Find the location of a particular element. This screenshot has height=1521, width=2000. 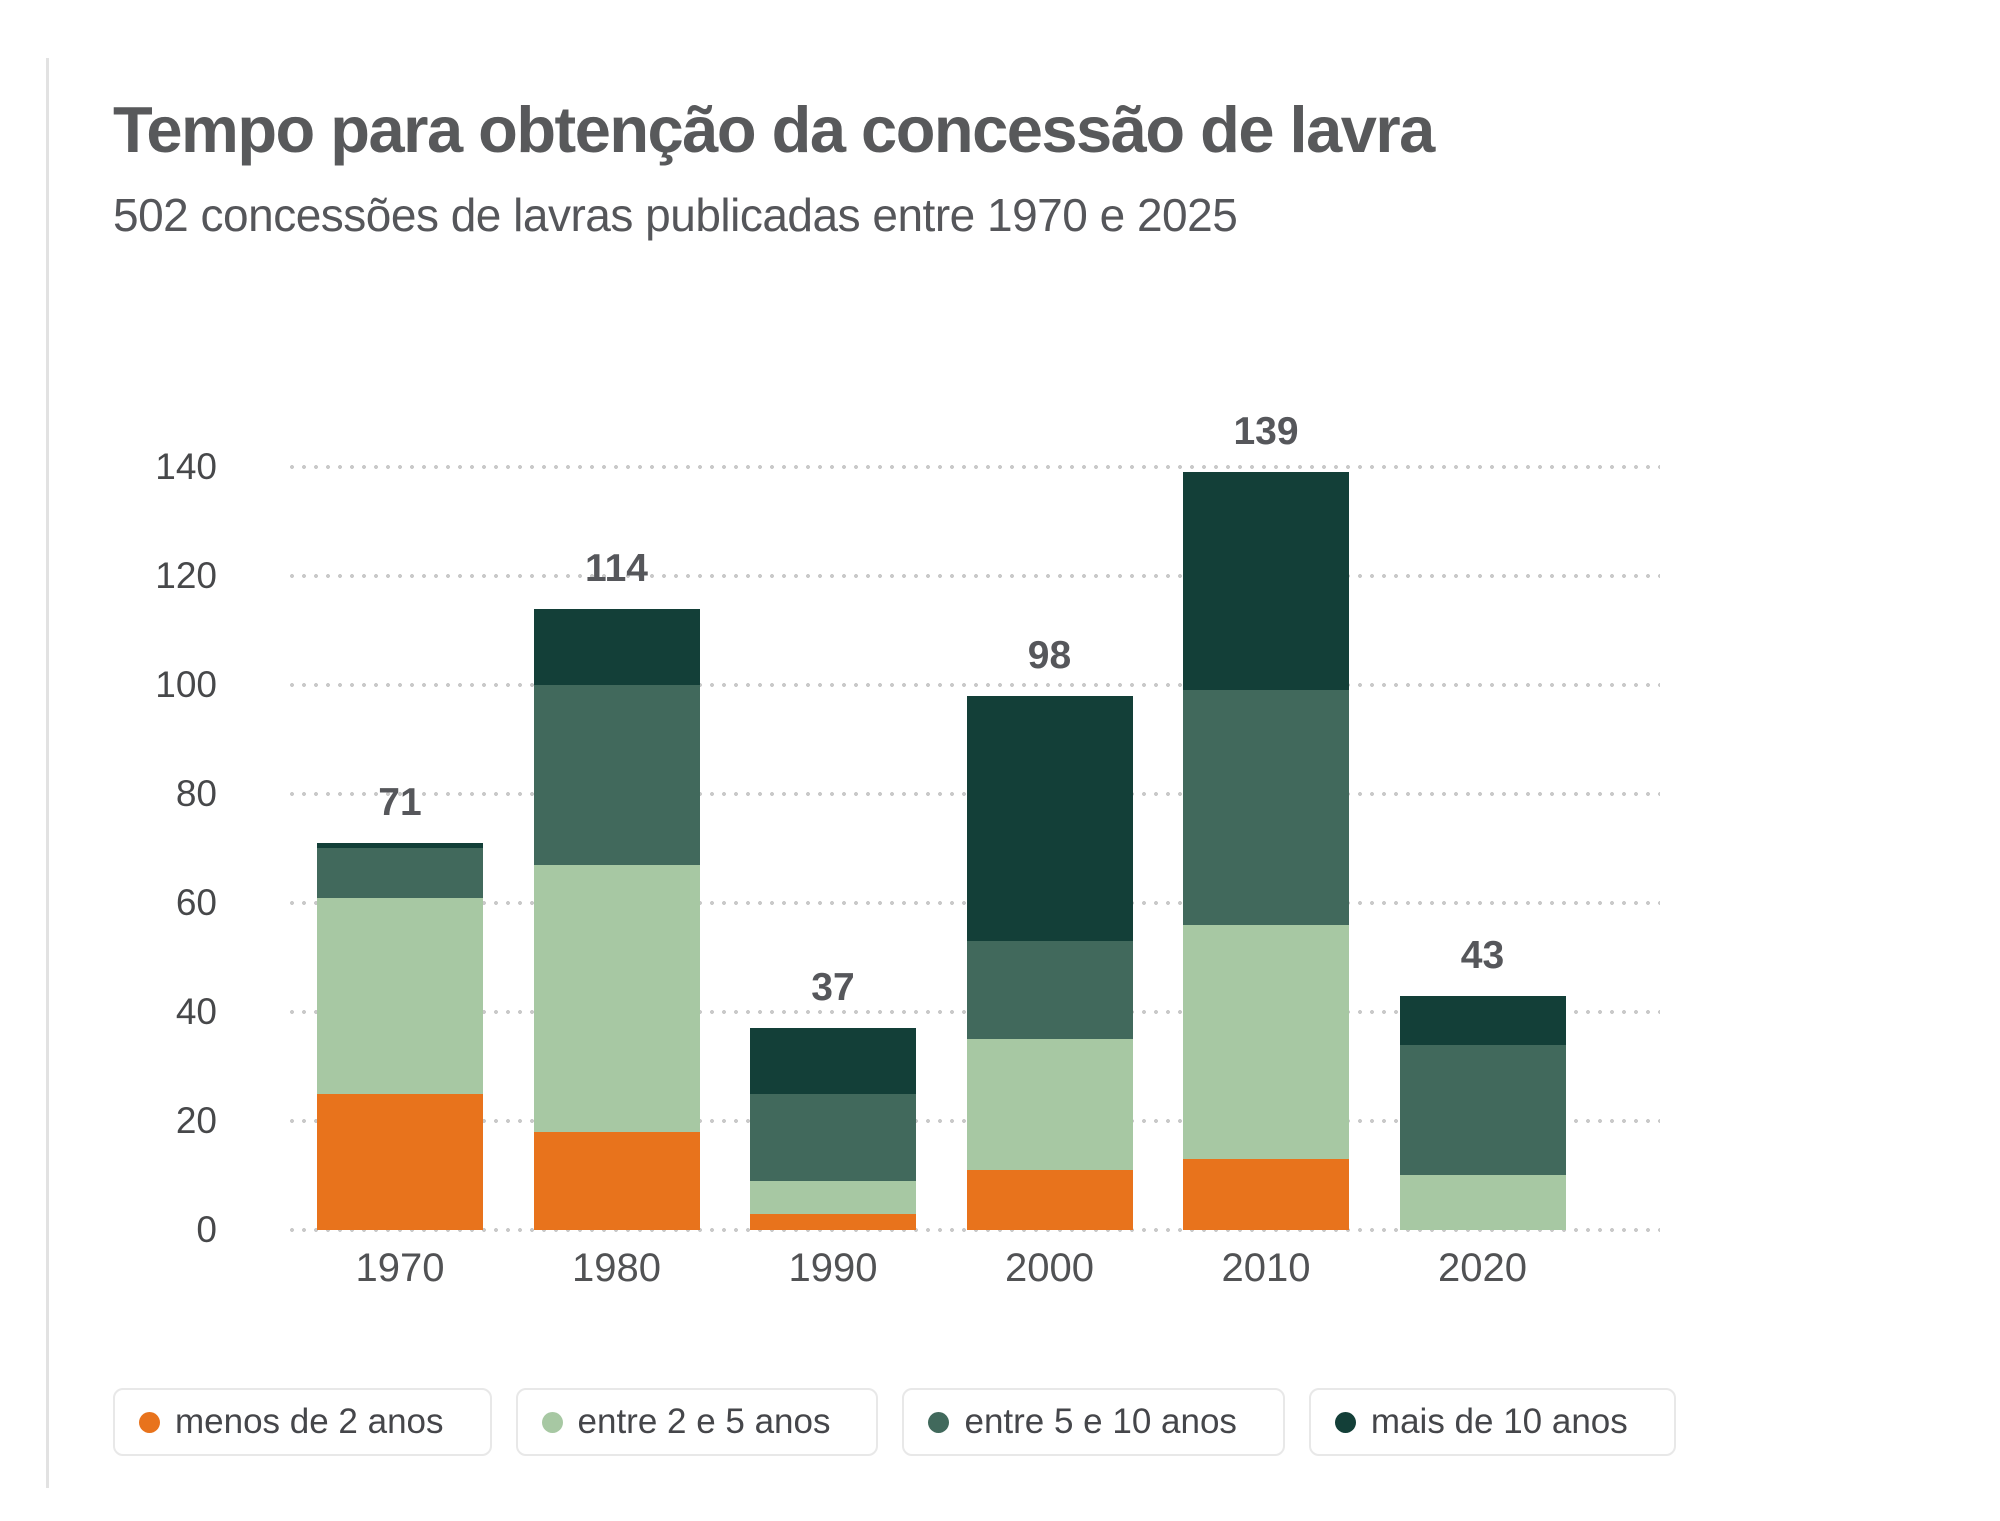

bar-1980 is located at coordinates (616, 919).